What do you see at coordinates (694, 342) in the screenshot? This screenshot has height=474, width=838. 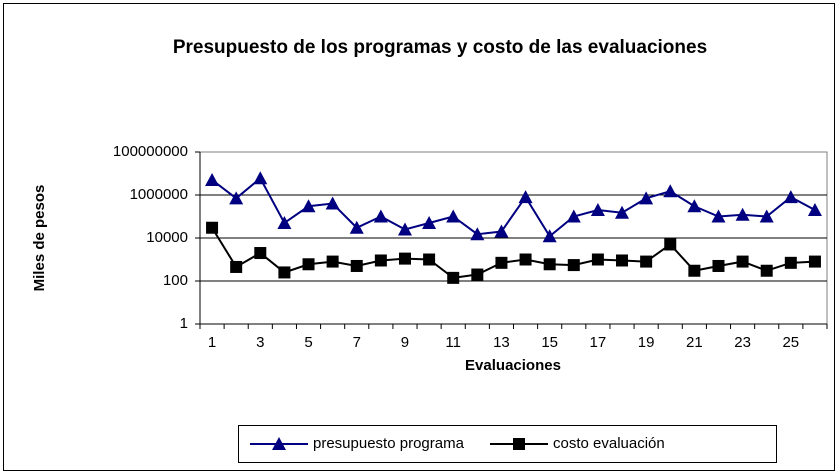 I see `x-tick-label: 21` at bounding box center [694, 342].